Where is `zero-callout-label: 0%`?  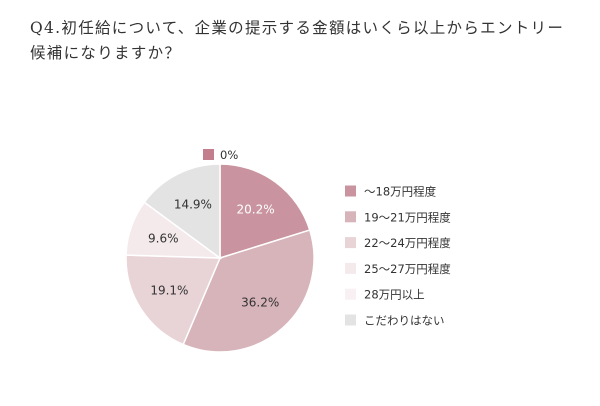
zero-callout-label: 0% is located at coordinates (229, 155).